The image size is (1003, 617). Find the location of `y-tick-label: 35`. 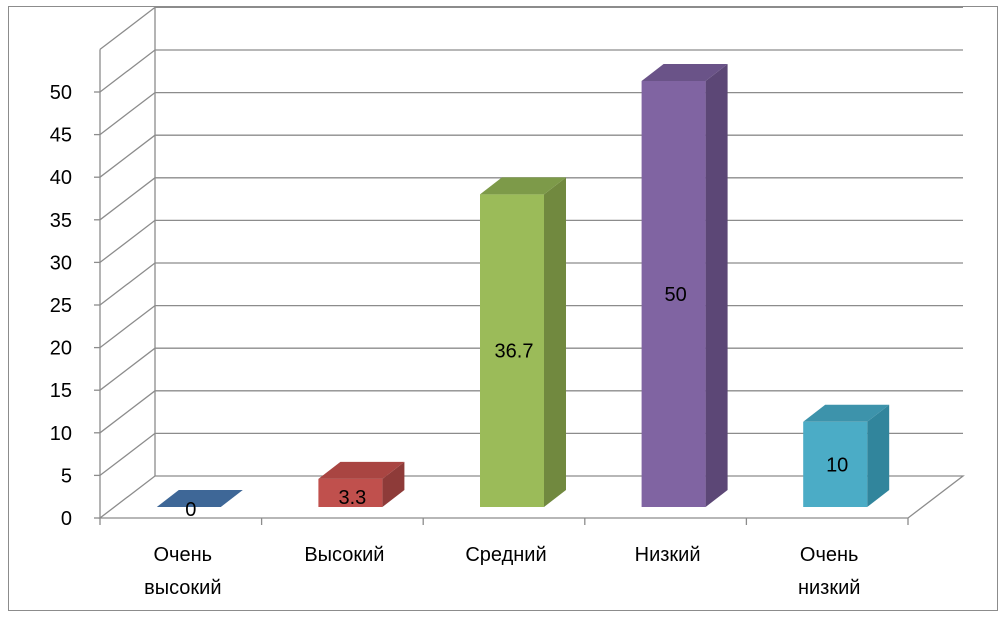

y-tick-label: 35 is located at coordinates (61, 221).